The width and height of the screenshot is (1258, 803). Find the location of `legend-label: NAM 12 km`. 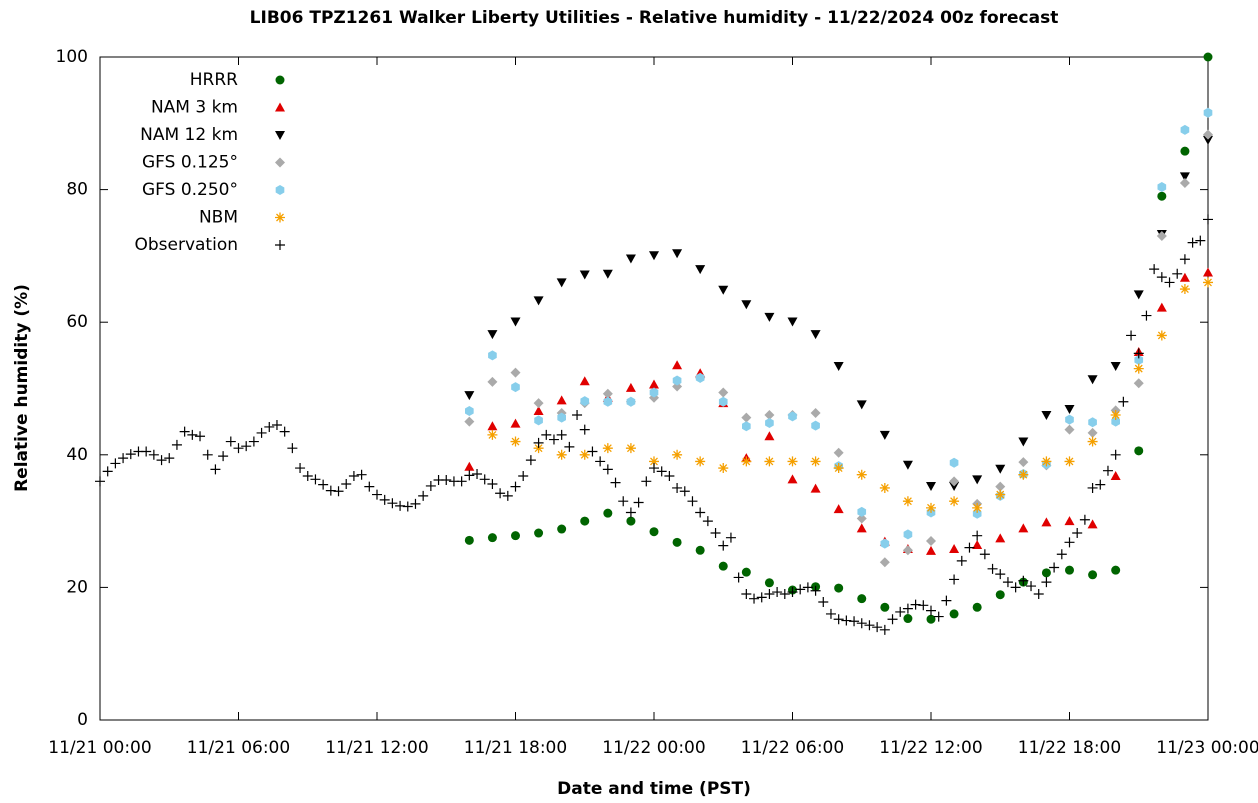

legend-label: NAM 12 km is located at coordinates (189, 135).